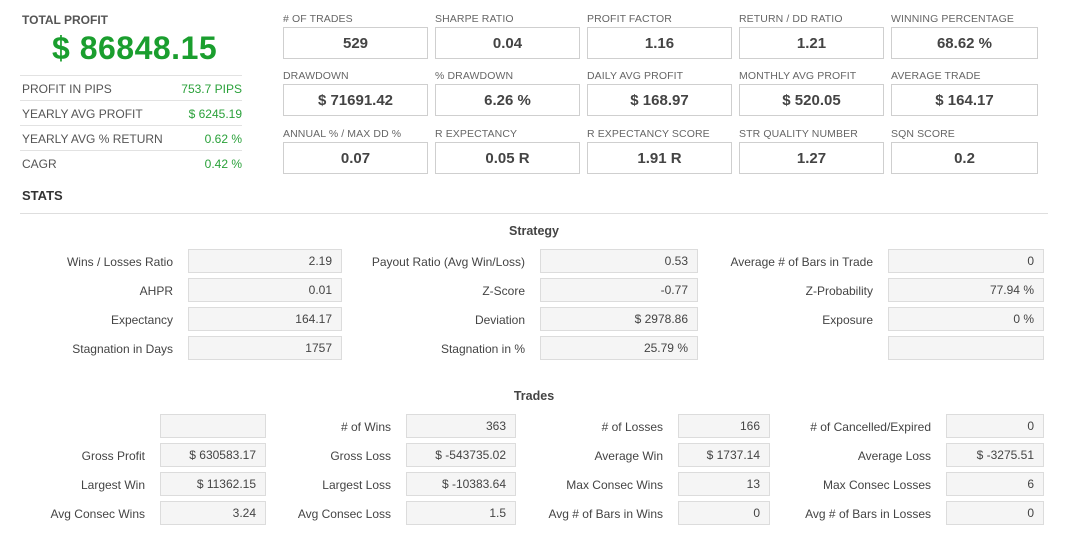  Describe the element at coordinates (482, 349) in the screenshot. I see `stat-label: Stagnation in %` at that location.